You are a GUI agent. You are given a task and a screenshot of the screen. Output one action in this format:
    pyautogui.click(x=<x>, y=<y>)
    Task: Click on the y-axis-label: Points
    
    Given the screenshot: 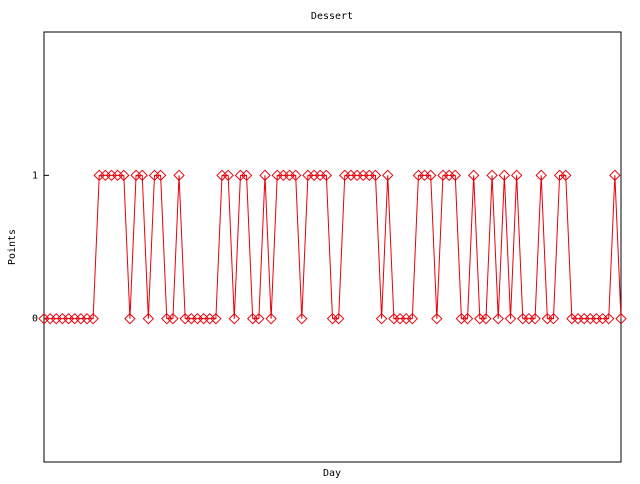 What is the action you would take?
    pyautogui.click(x=12, y=247)
    